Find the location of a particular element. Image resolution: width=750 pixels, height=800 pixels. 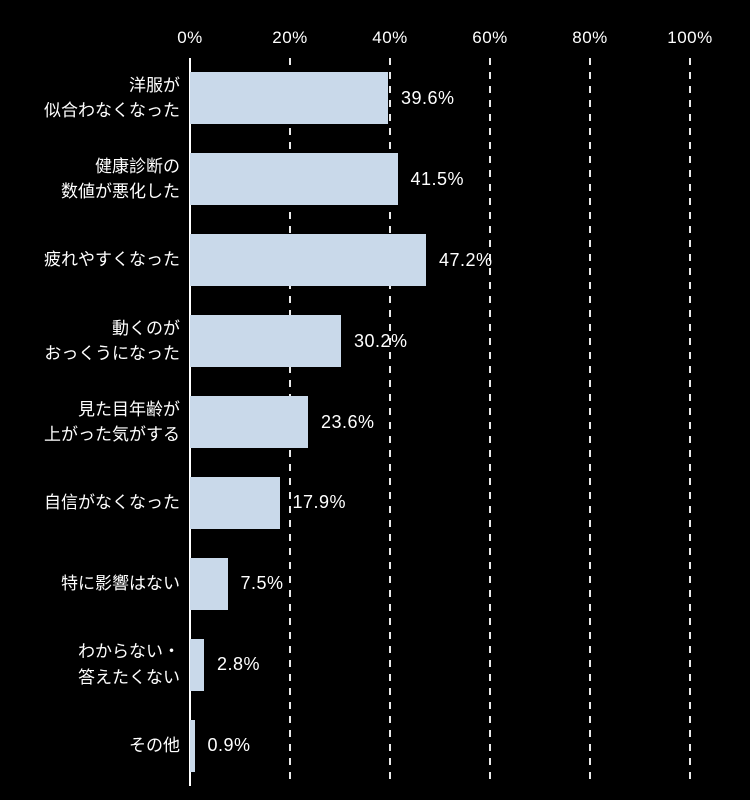

bar-track: 23.6% is located at coordinates (440, 422).